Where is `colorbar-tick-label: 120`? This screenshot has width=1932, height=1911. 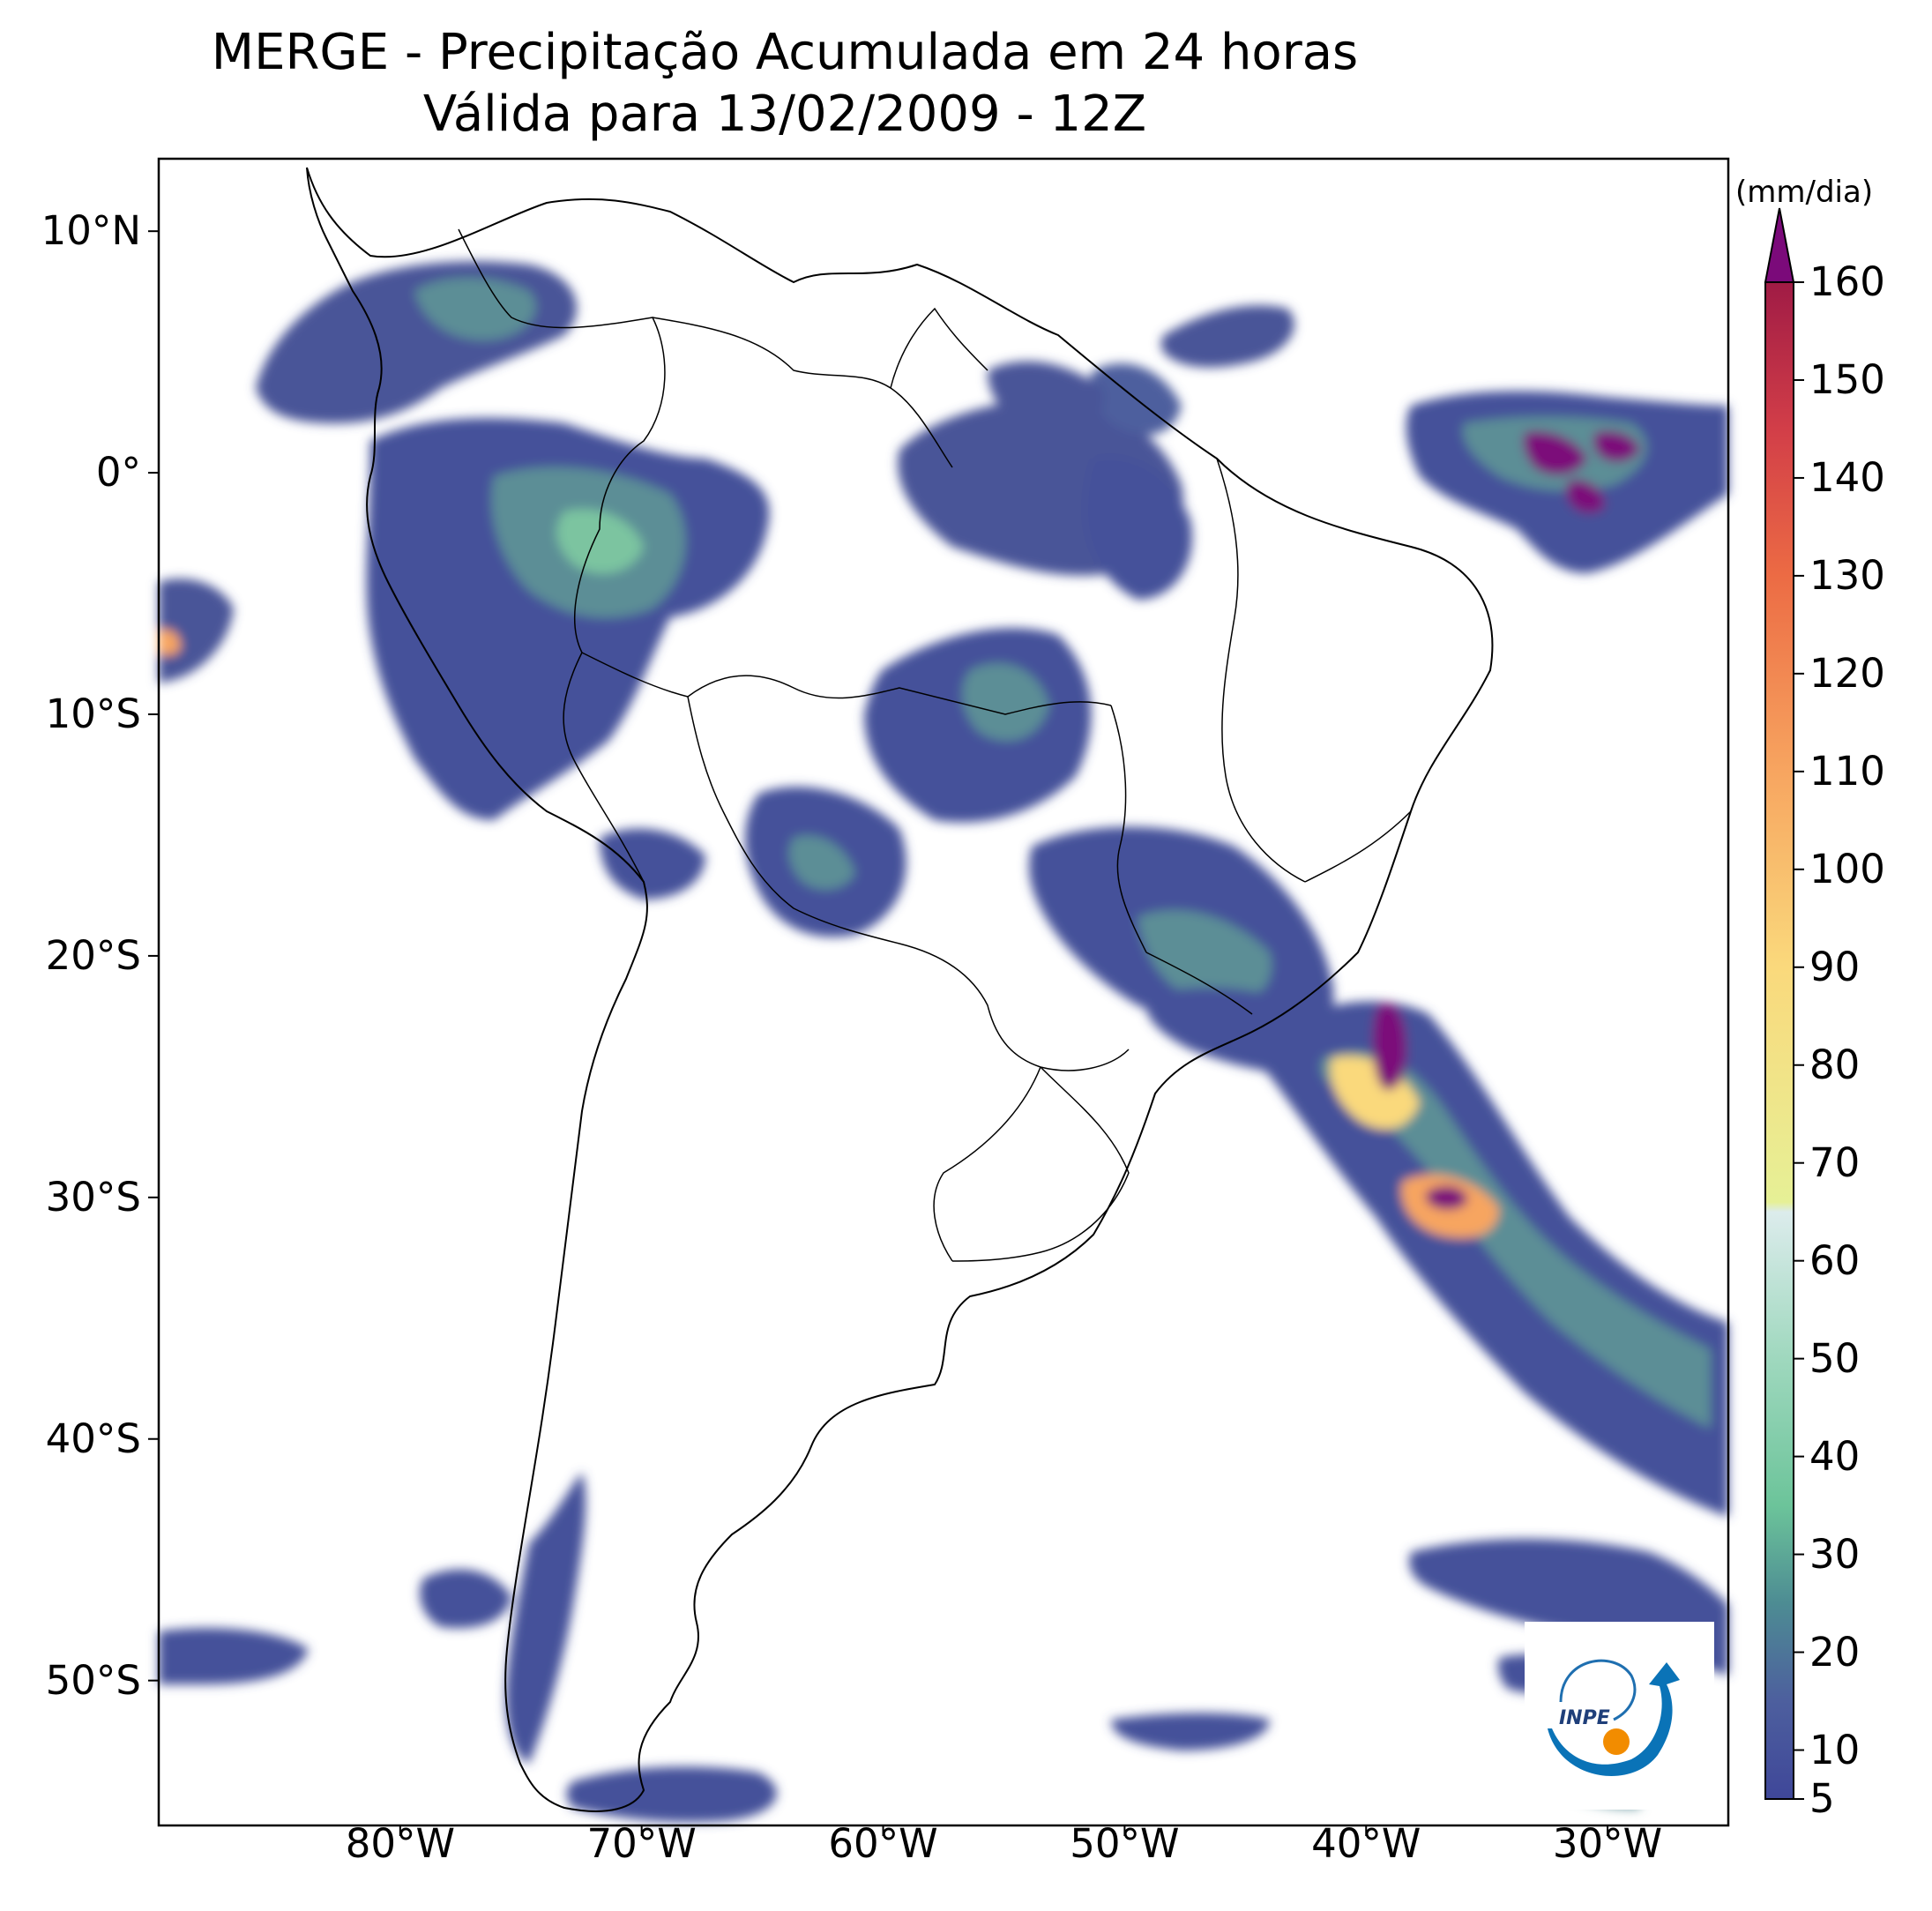
colorbar-tick-label: 120 is located at coordinates (1847, 673).